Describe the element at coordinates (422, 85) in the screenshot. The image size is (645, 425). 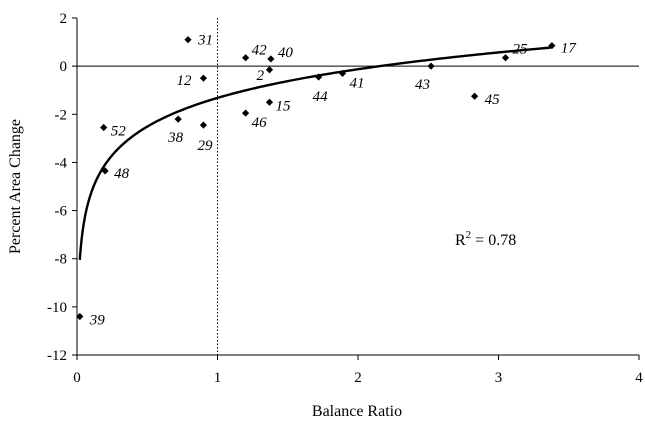
I see `point-label-43: 43` at that location.